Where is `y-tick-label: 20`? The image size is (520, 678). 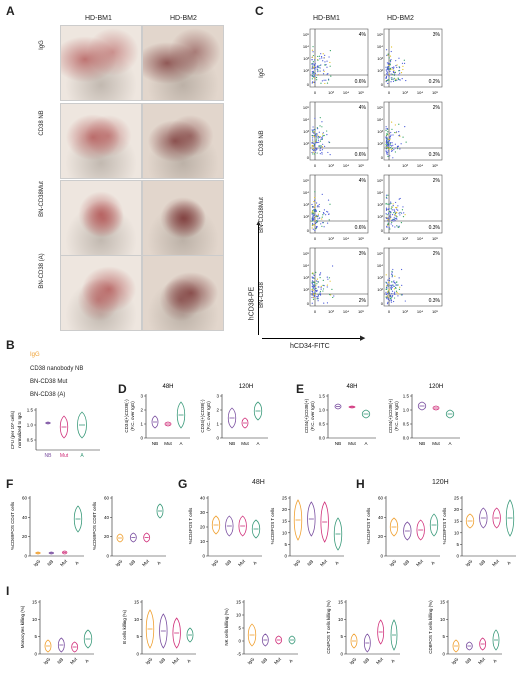 y-tick-label: 20 is located at coordinates (25, 536).